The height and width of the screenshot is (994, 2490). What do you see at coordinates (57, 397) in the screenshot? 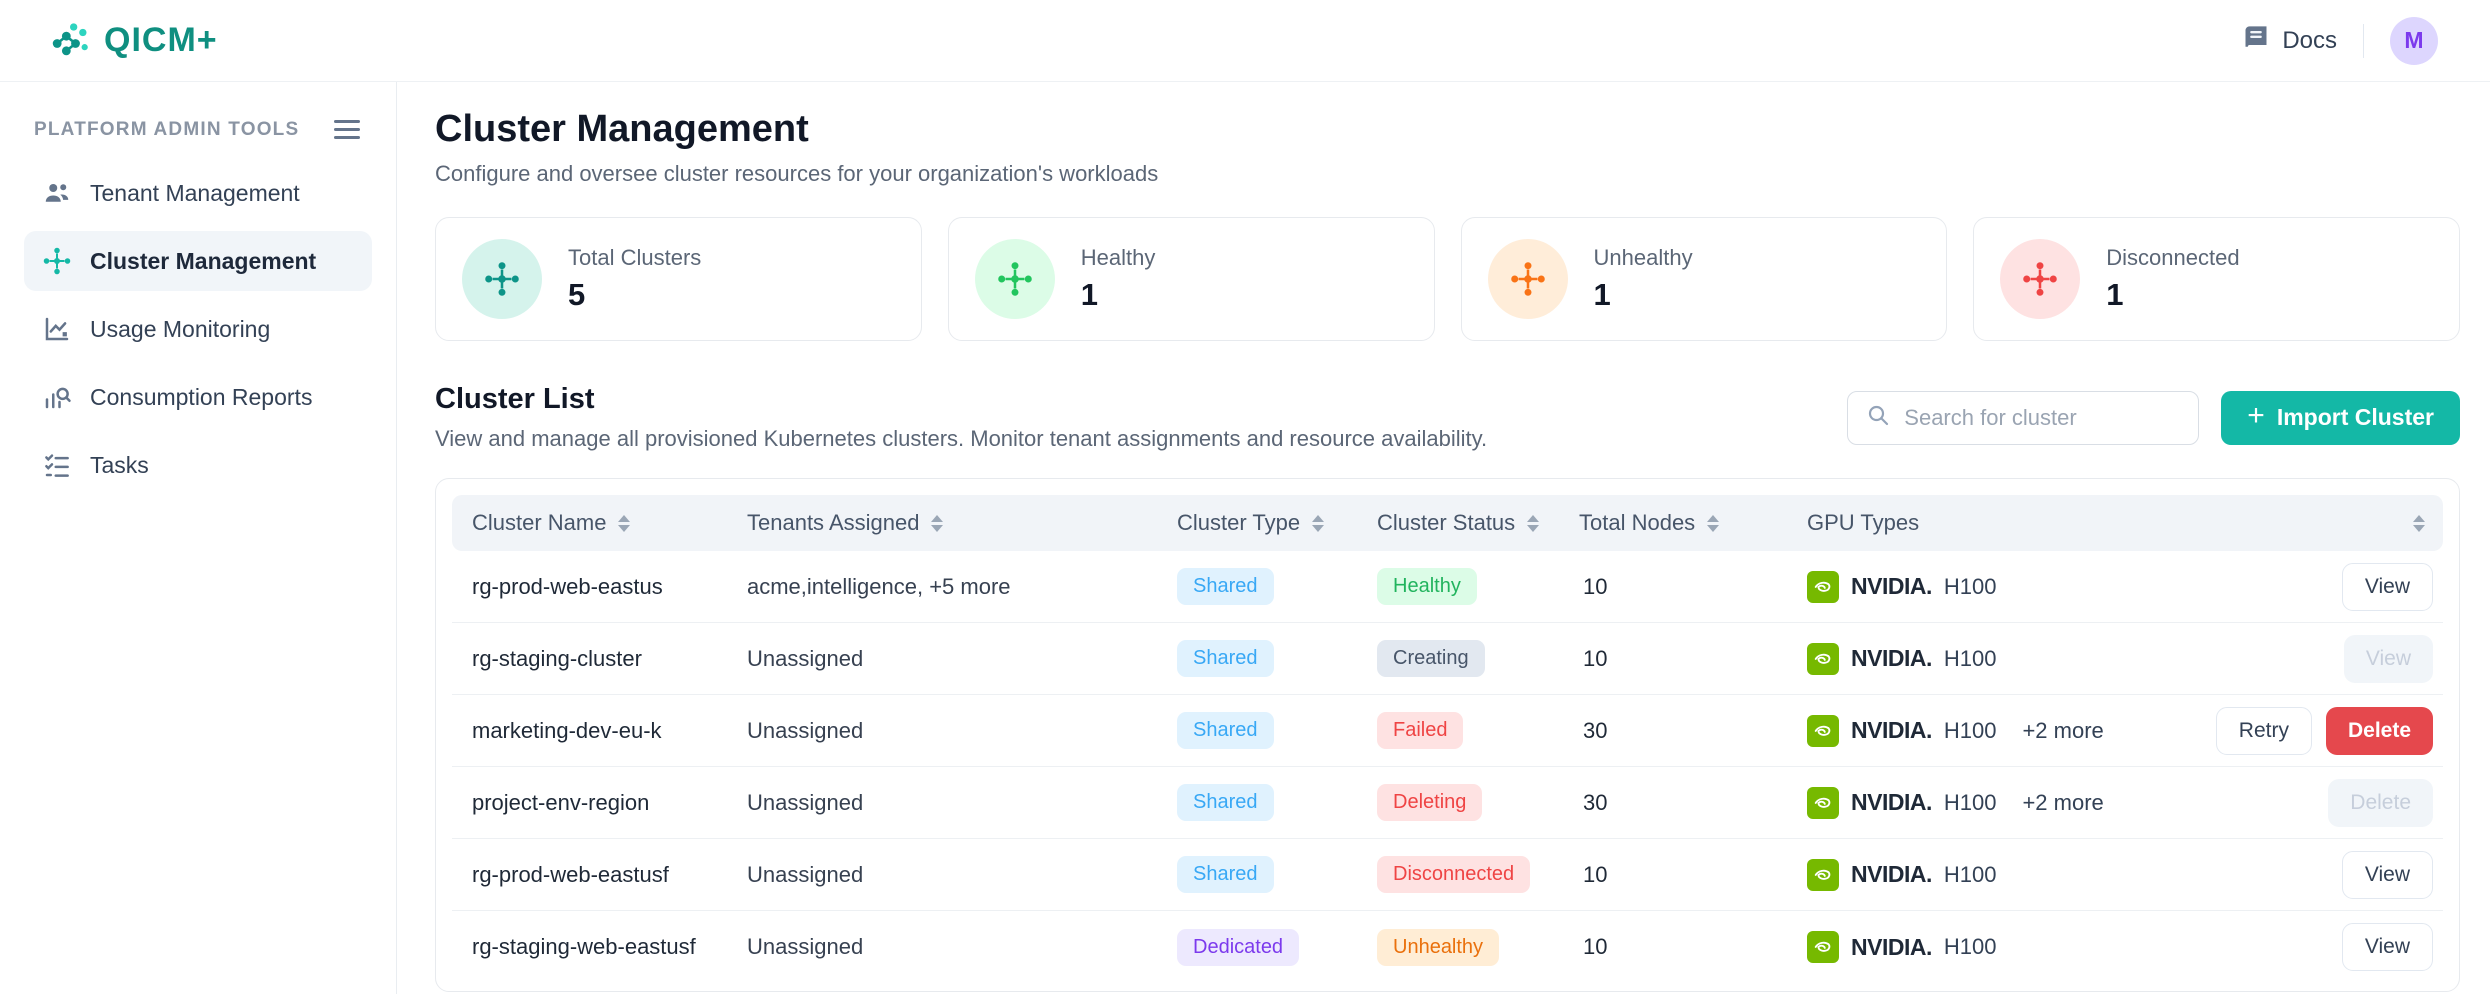
I see `bar-report-icon` at bounding box center [57, 397].